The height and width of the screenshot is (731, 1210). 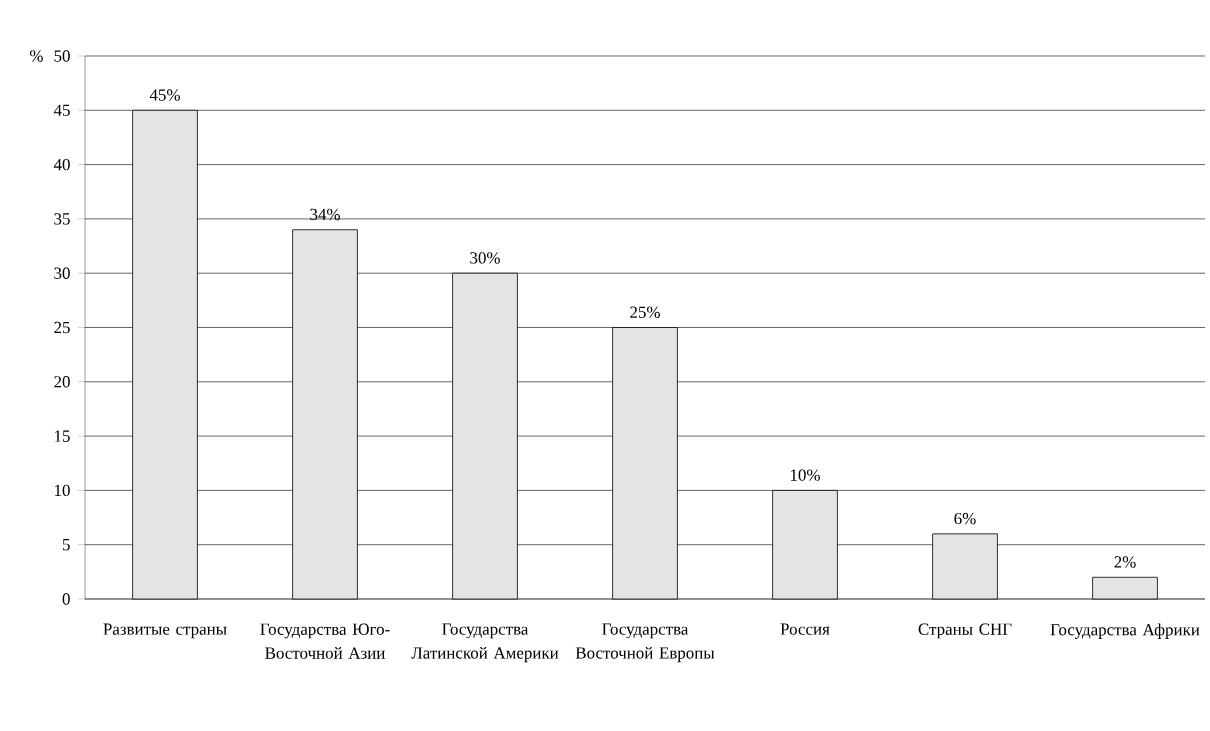 I want to click on y-tick-label: 5, so click(x=66, y=545).